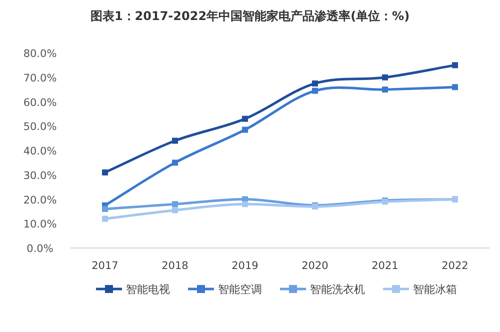 The width and height of the screenshot is (500, 332). I want to click on x-tick-label: 2020, so click(315, 266).